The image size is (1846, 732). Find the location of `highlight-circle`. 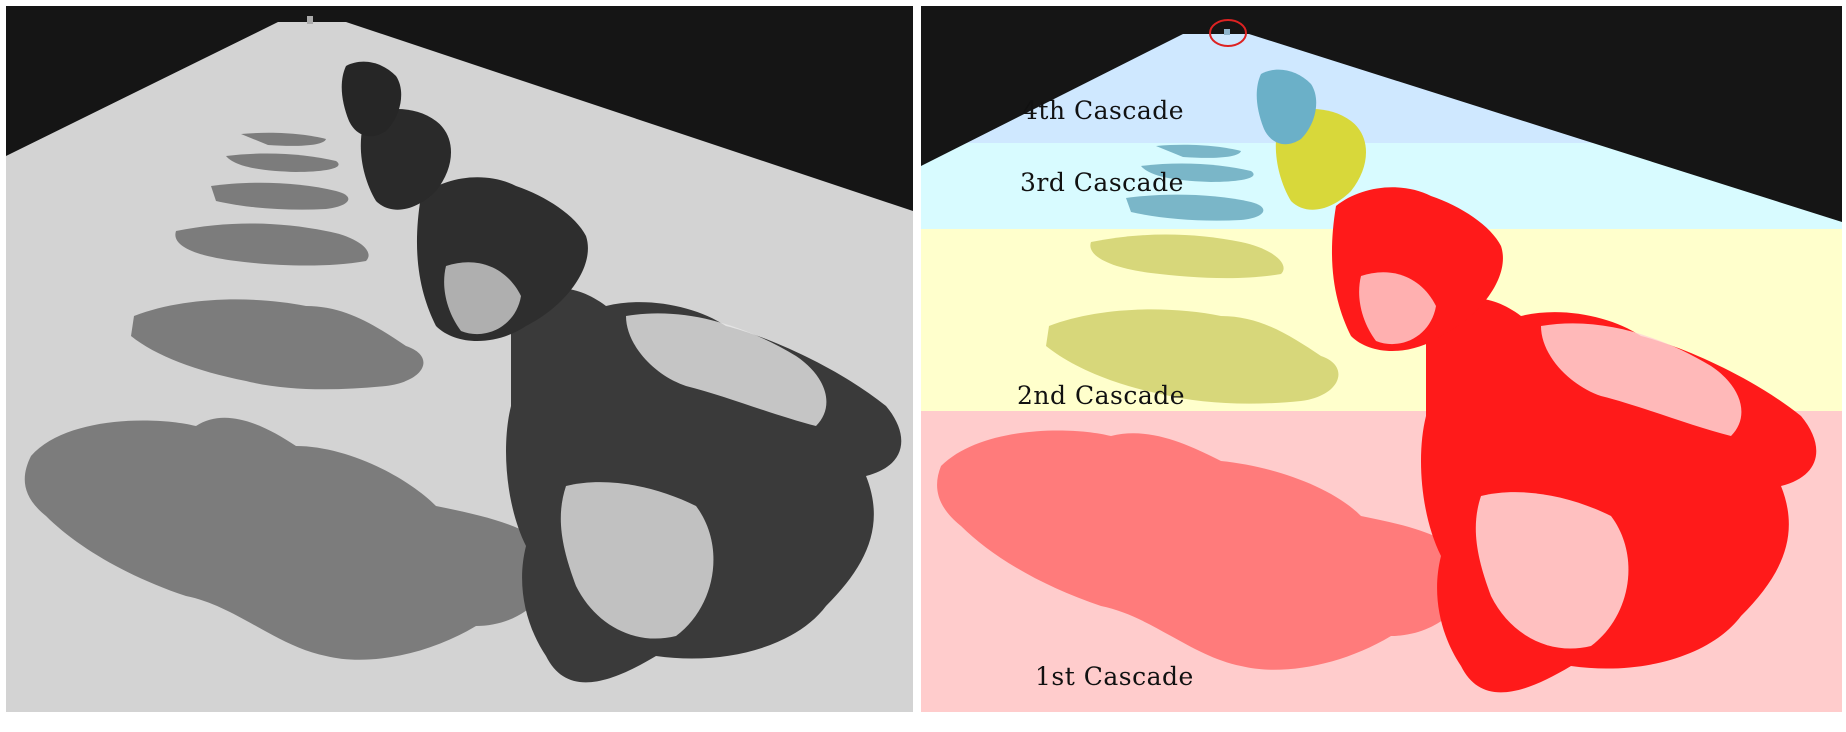

highlight-circle is located at coordinates (1228, 33).